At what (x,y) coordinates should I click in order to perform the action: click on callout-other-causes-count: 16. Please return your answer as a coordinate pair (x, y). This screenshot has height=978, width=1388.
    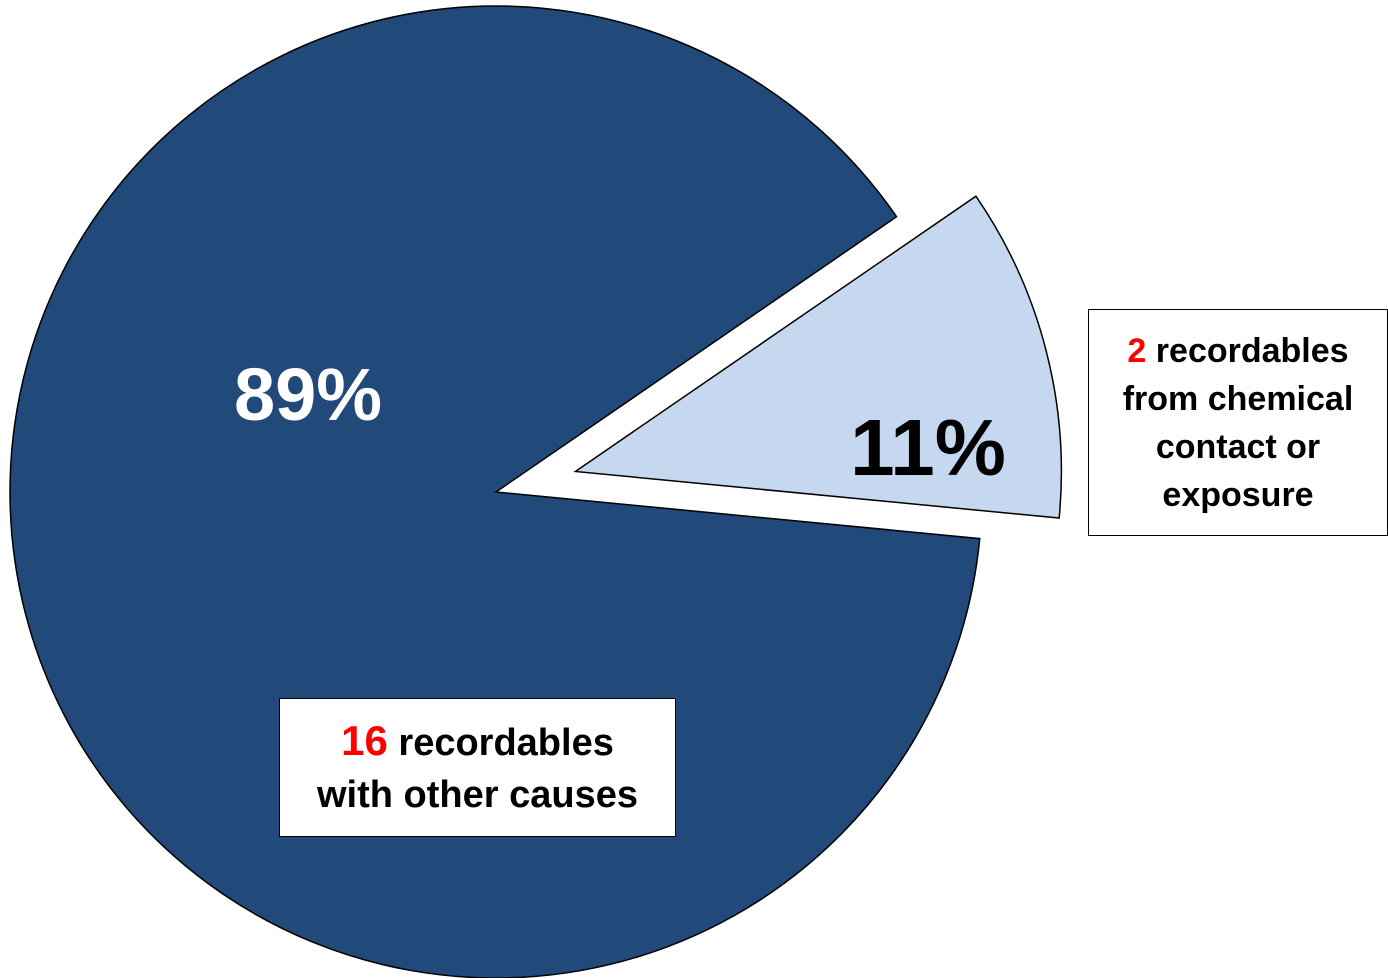
    Looking at the image, I should click on (364, 740).